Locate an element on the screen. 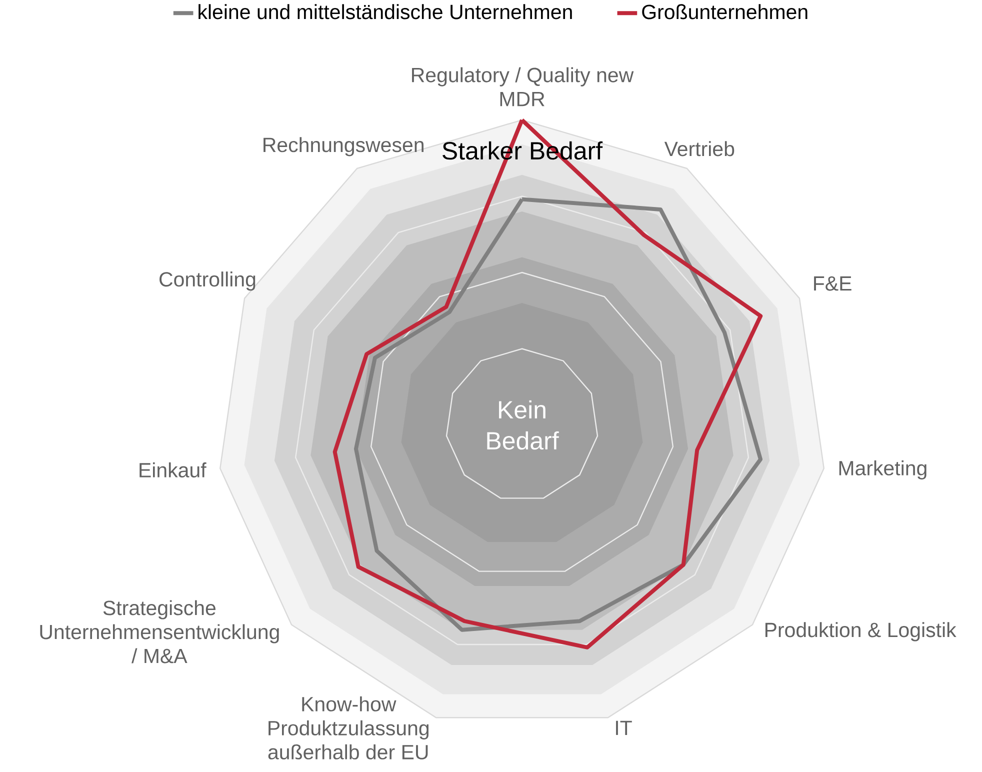 The width and height of the screenshot is (982, 772). spoke-label: Marketing is located at coordinates (882, 470).